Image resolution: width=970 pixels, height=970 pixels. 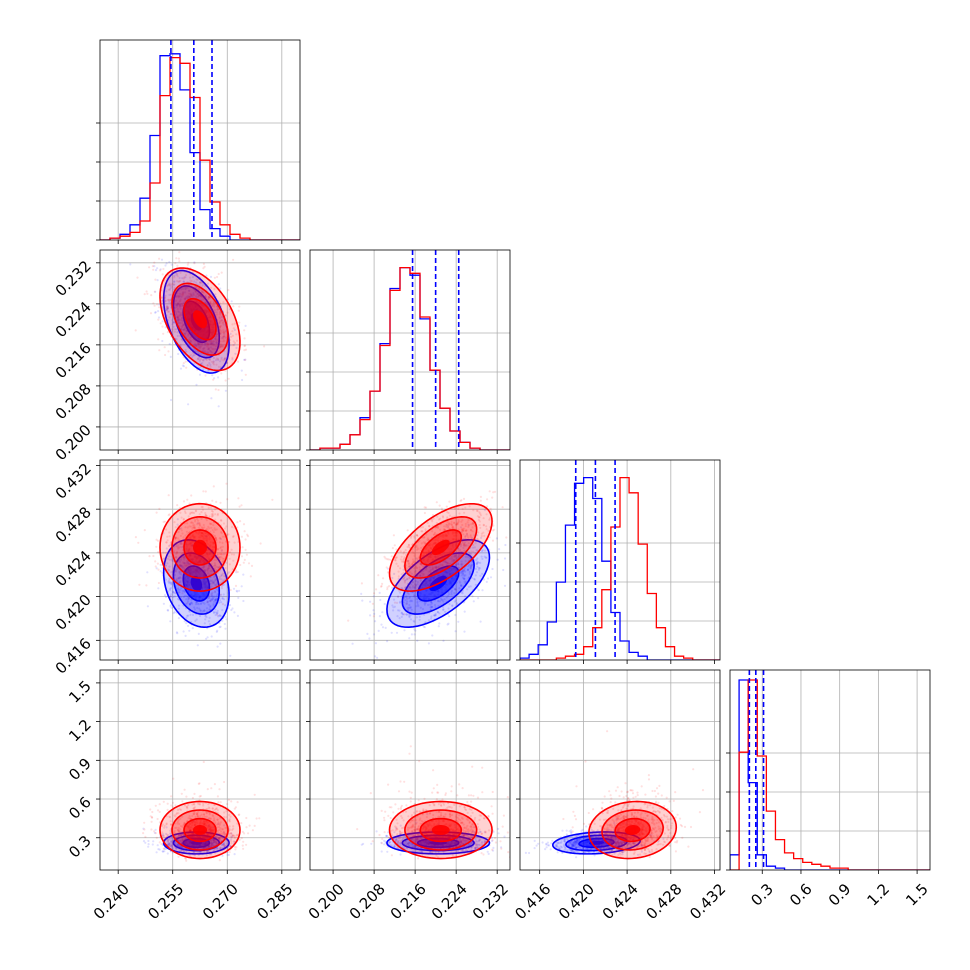 What do you see at coordinates (73, 442) in the screenshot?
I see `y-tick-label: 0.200` at bounding box center [73, 442].